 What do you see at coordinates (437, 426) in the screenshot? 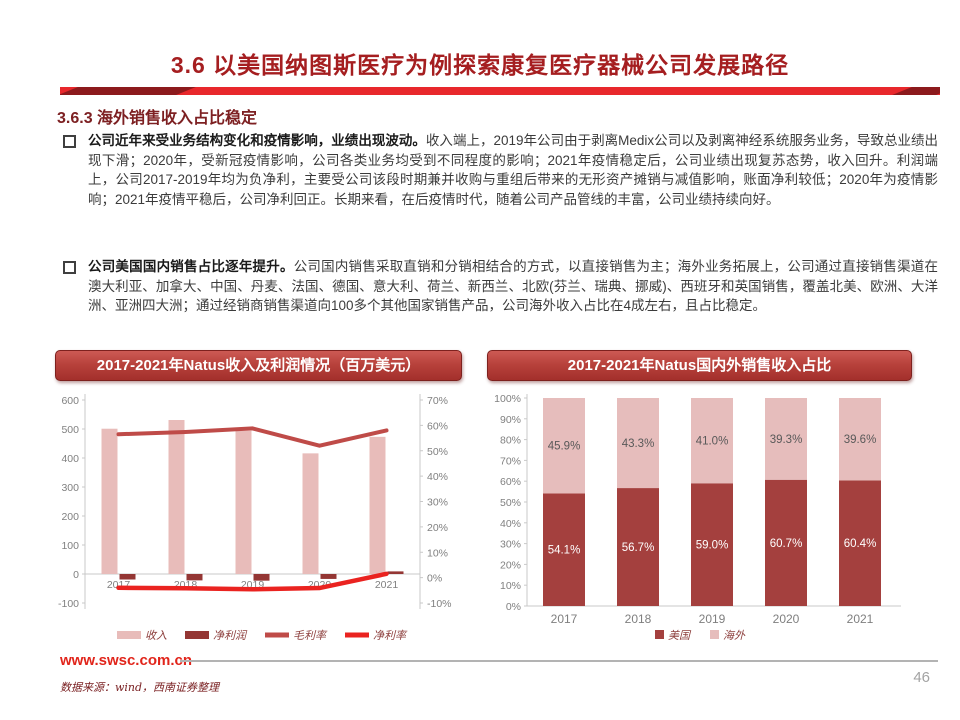
I see `right-axis-tick-label: 60%` at bounding box center [437, 426].